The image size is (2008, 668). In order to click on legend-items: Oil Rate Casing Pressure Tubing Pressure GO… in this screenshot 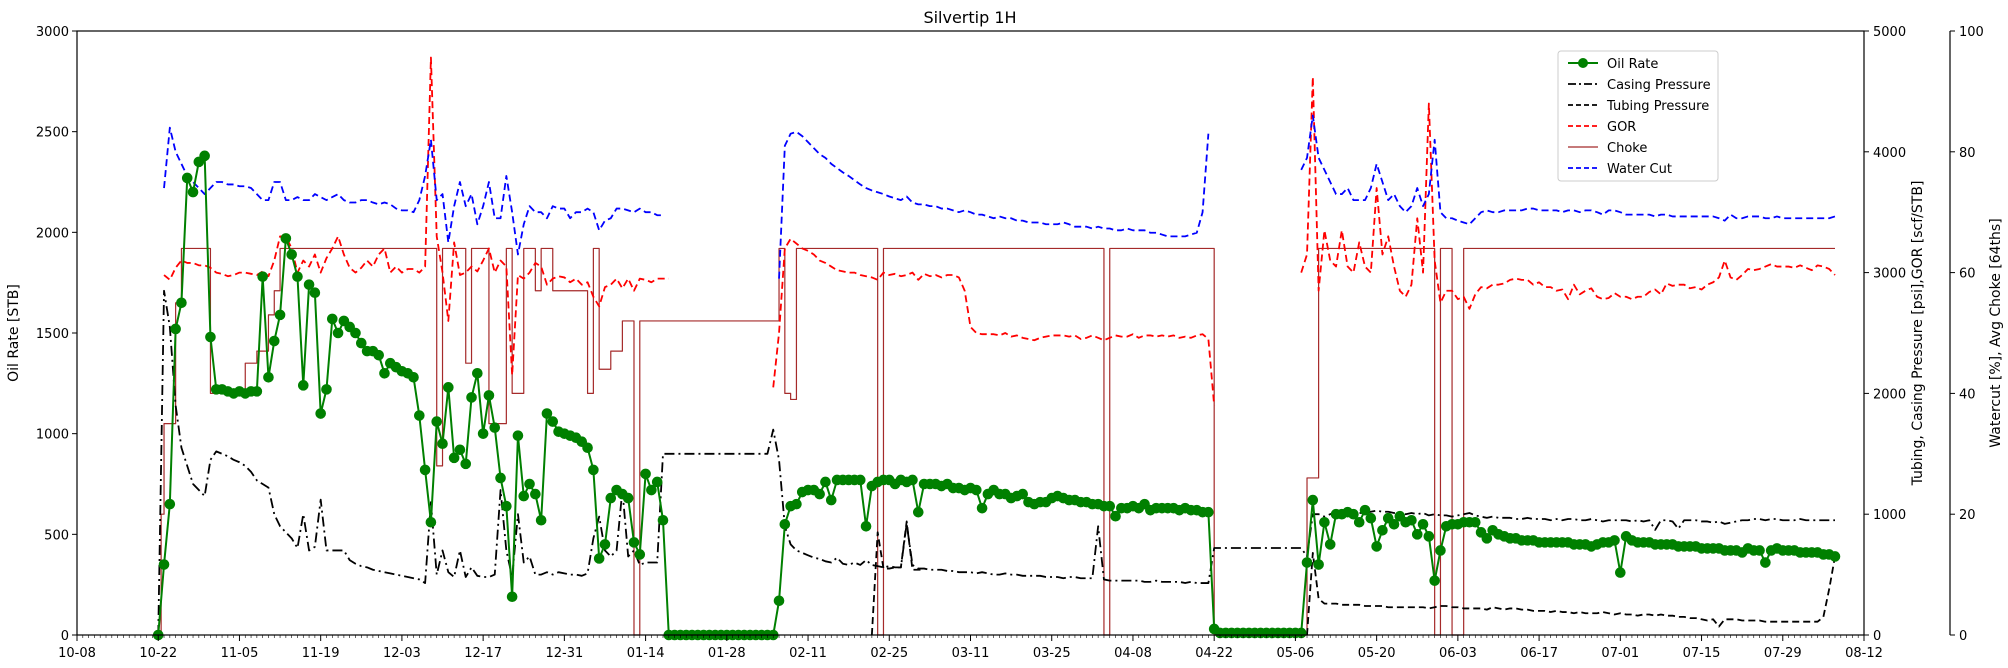, I will do `click(1639, 117)`.